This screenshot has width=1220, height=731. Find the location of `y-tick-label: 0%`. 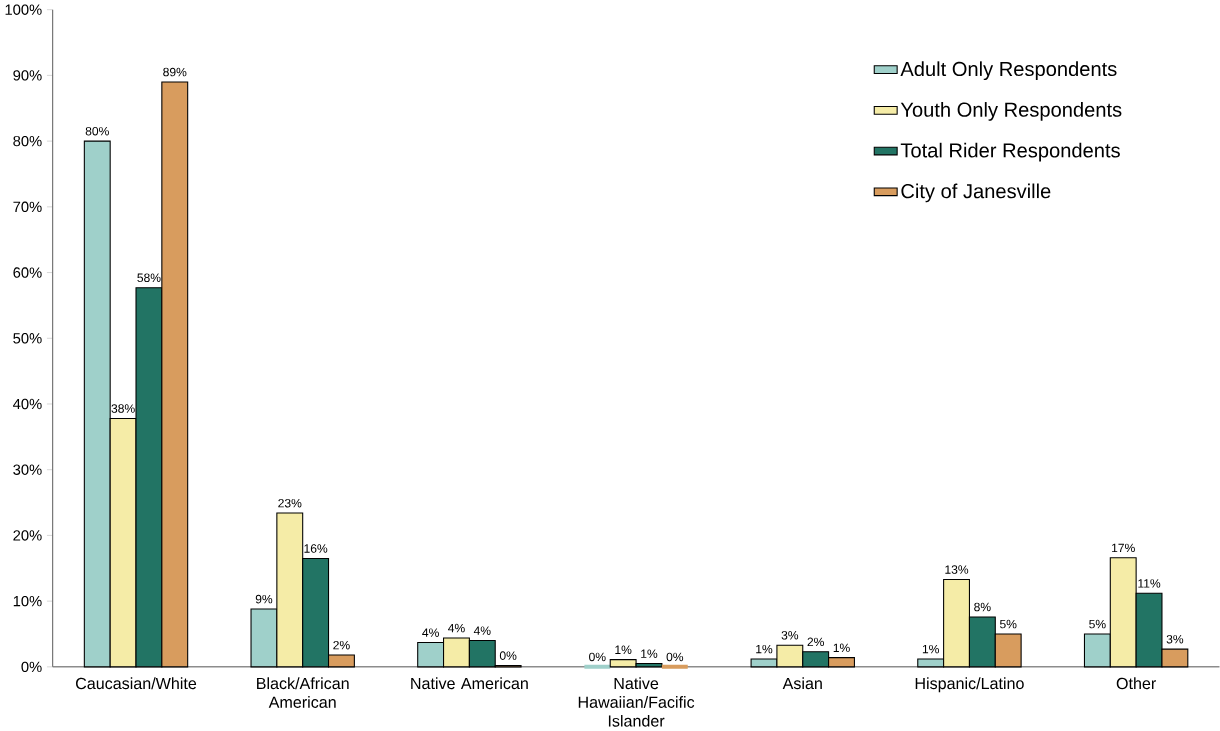

y-tick-label: 0% is located at coordinates (31, 666).